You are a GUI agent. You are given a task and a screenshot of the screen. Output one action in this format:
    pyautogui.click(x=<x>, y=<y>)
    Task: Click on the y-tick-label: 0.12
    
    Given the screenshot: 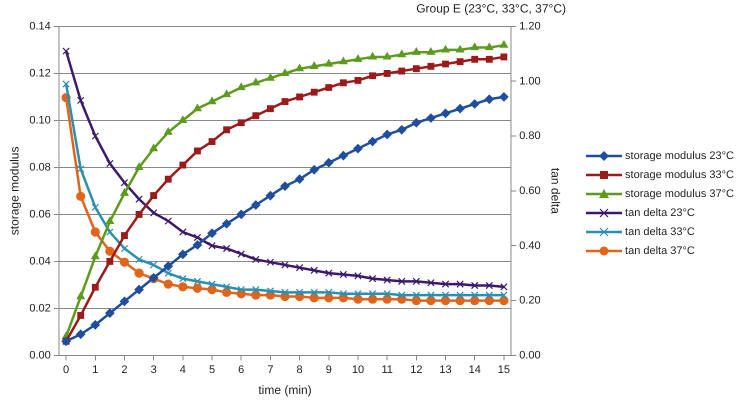 What is the action you would take?
    pyautogui.click(x=40, y=73)
    